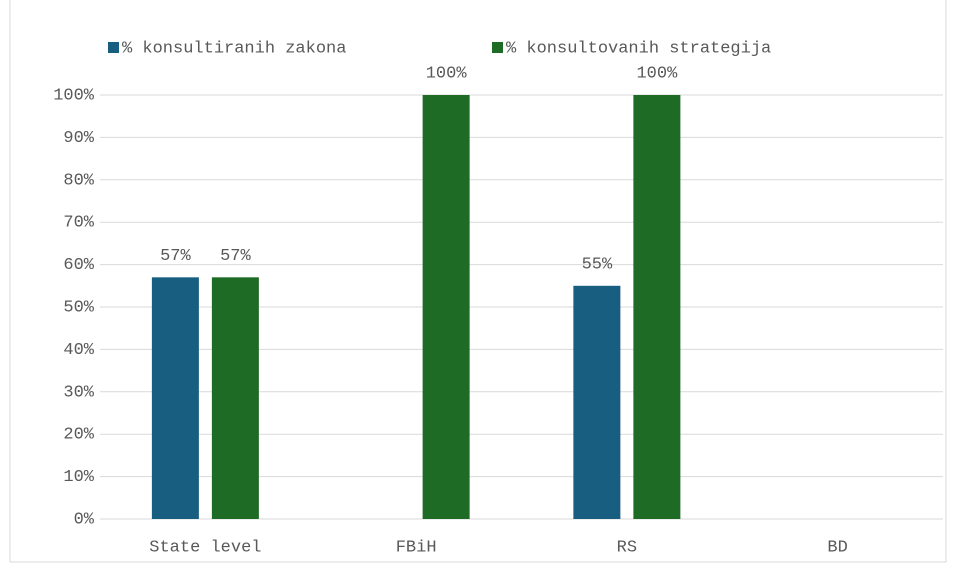 This screenshot has width=957, height=579. I want to click on x-tick-label: BD, so click(837, 547).